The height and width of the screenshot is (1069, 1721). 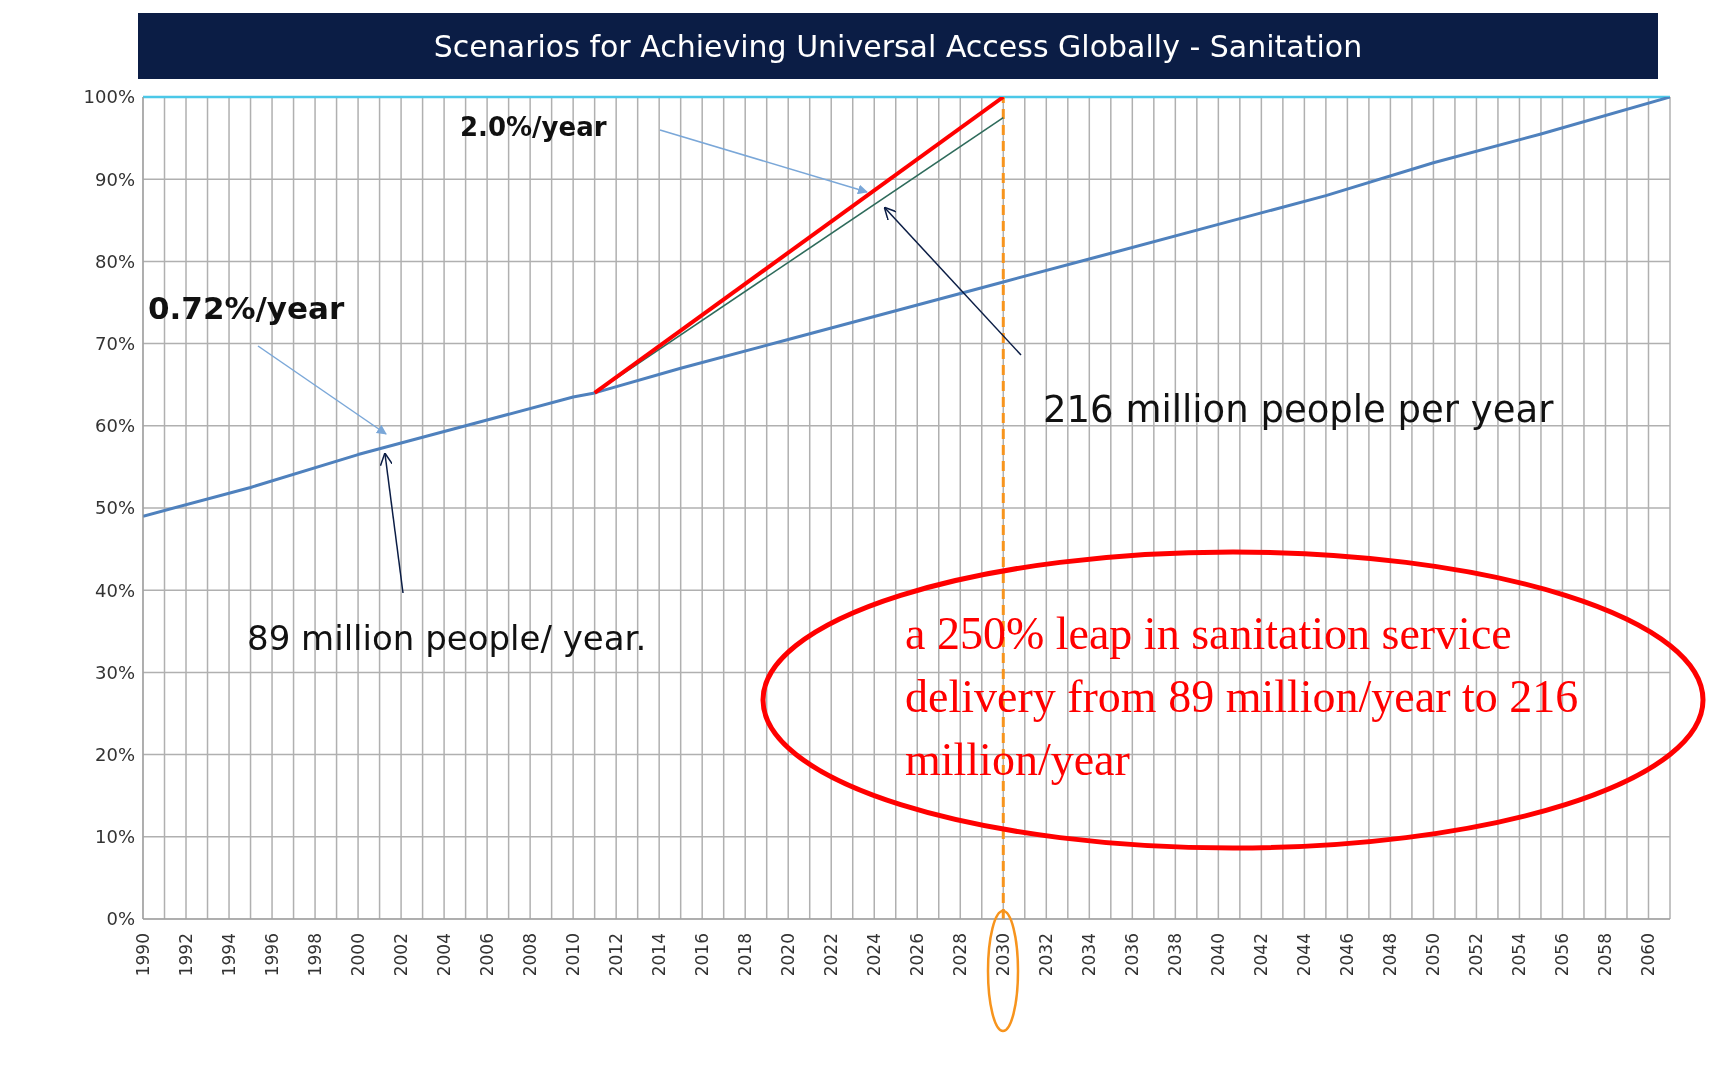 I want to click on y-tick-label: 100%, so click(x=109, y=97).